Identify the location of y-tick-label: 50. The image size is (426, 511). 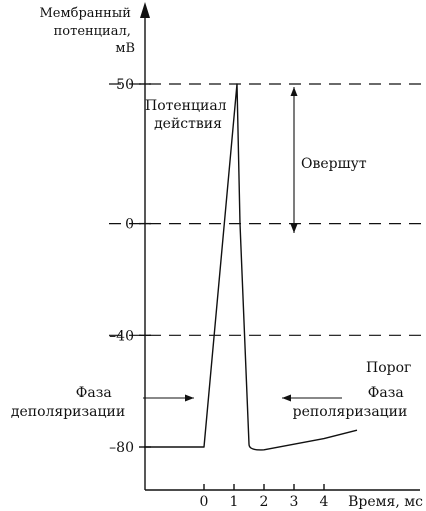
(125, 85).